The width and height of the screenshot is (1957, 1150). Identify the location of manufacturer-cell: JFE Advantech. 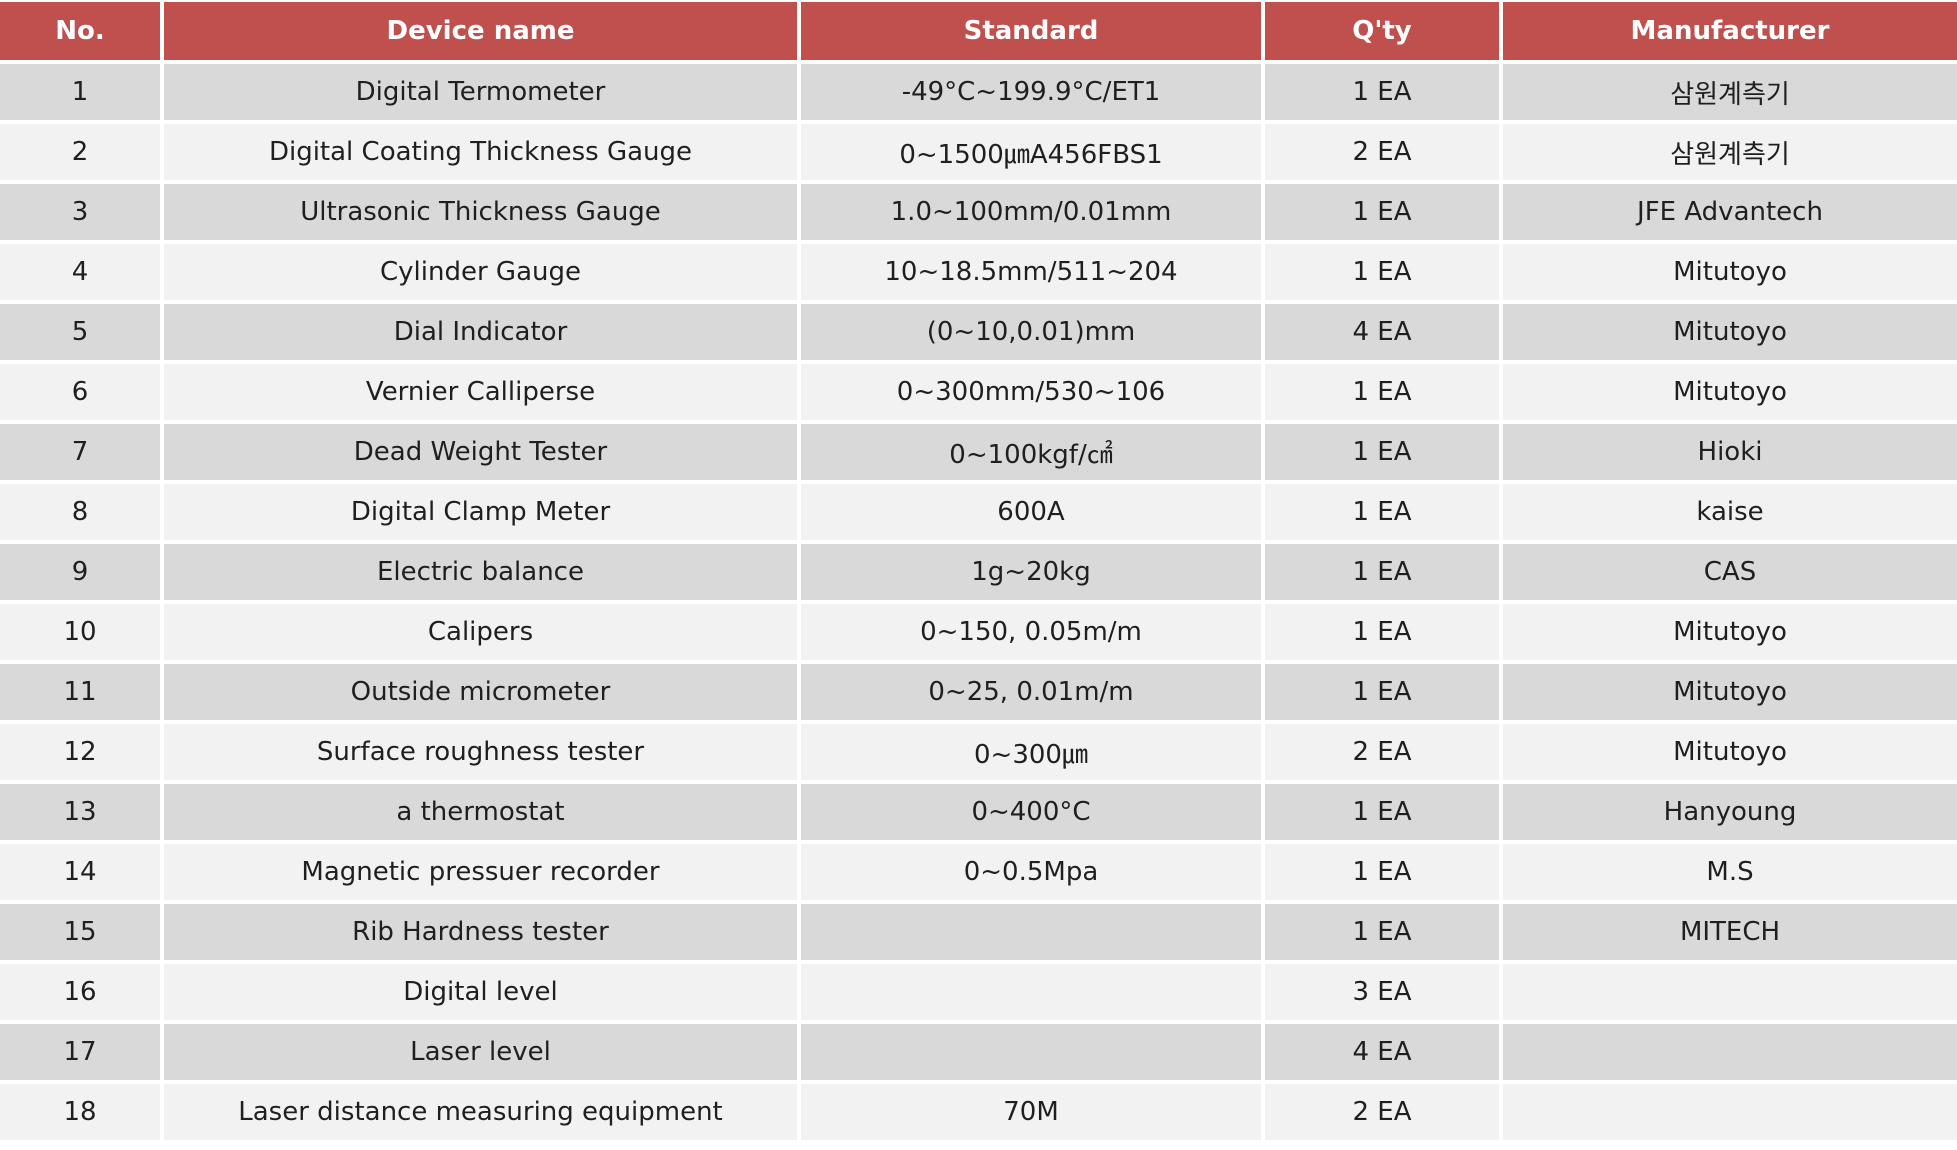
(1730, 214).